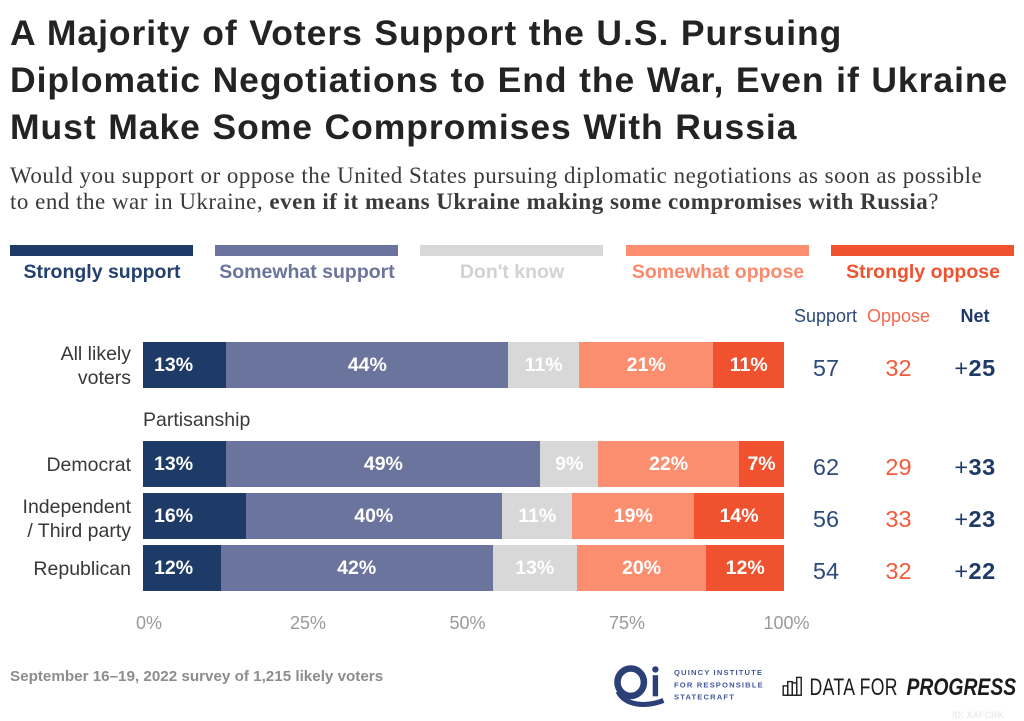 This screenshot has width=1024, height=721. I want to click on svg-text: STATECRAFT, so click(704, 697).